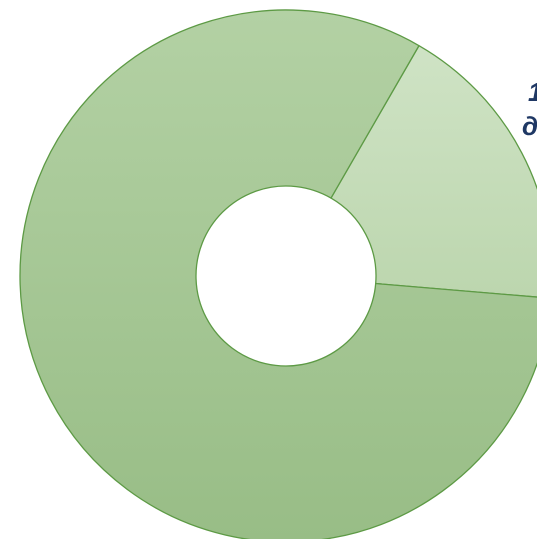  I want to click on clipped-text-line-2: д, so click(529, 126).